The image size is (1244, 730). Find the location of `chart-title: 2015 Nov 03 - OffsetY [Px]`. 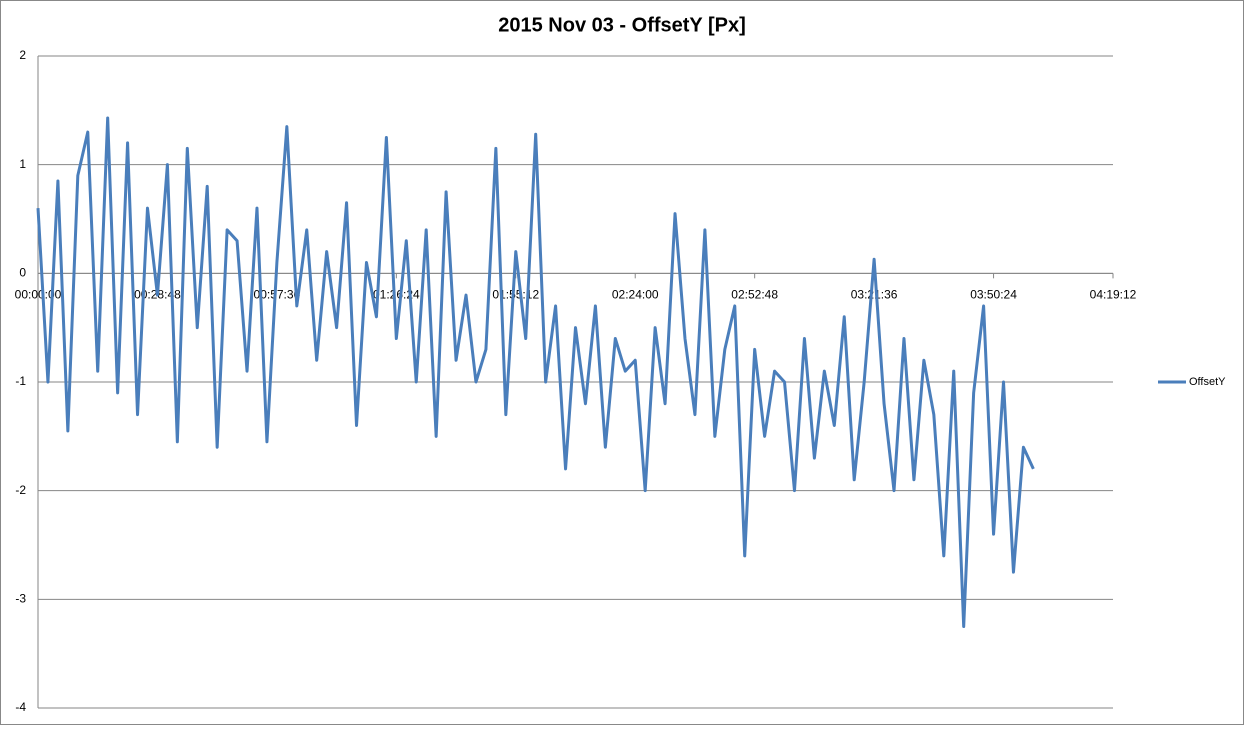

chart-title: 2015 Nov 03 - OffsetY [Px] is located at coordinates (622, 25).